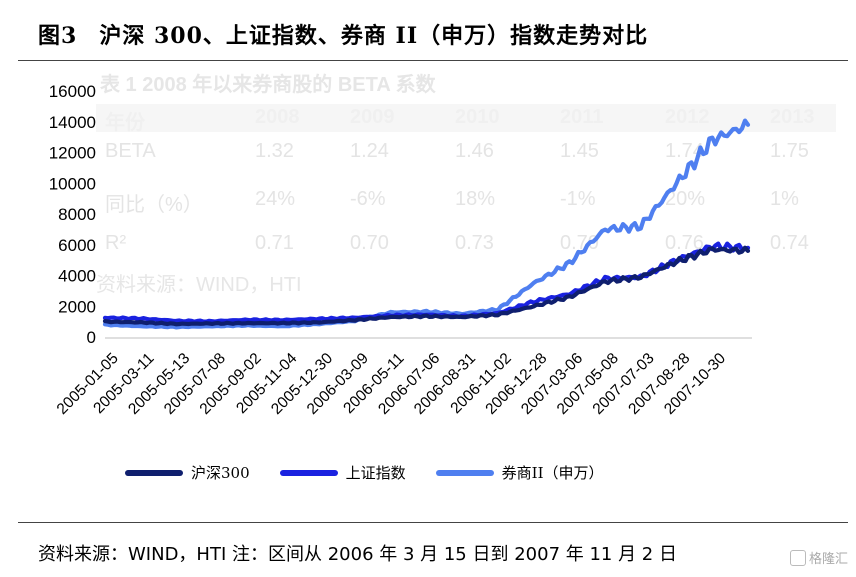 The width and height of the screenshot is (856, 577). Describe the element at coordinates (72, 91) in the screenshot. I see `y-tick-label: 16000` at that location.